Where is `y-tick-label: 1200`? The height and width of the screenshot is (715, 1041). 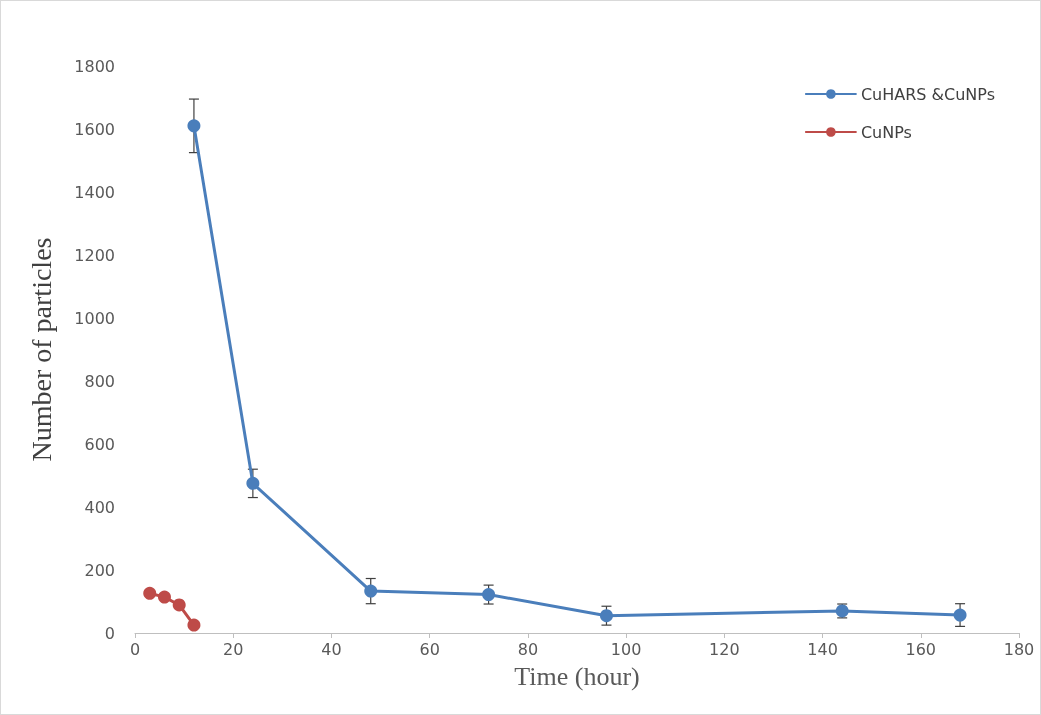
y-tick-label: 1200 is located at coordinates (94, 255).